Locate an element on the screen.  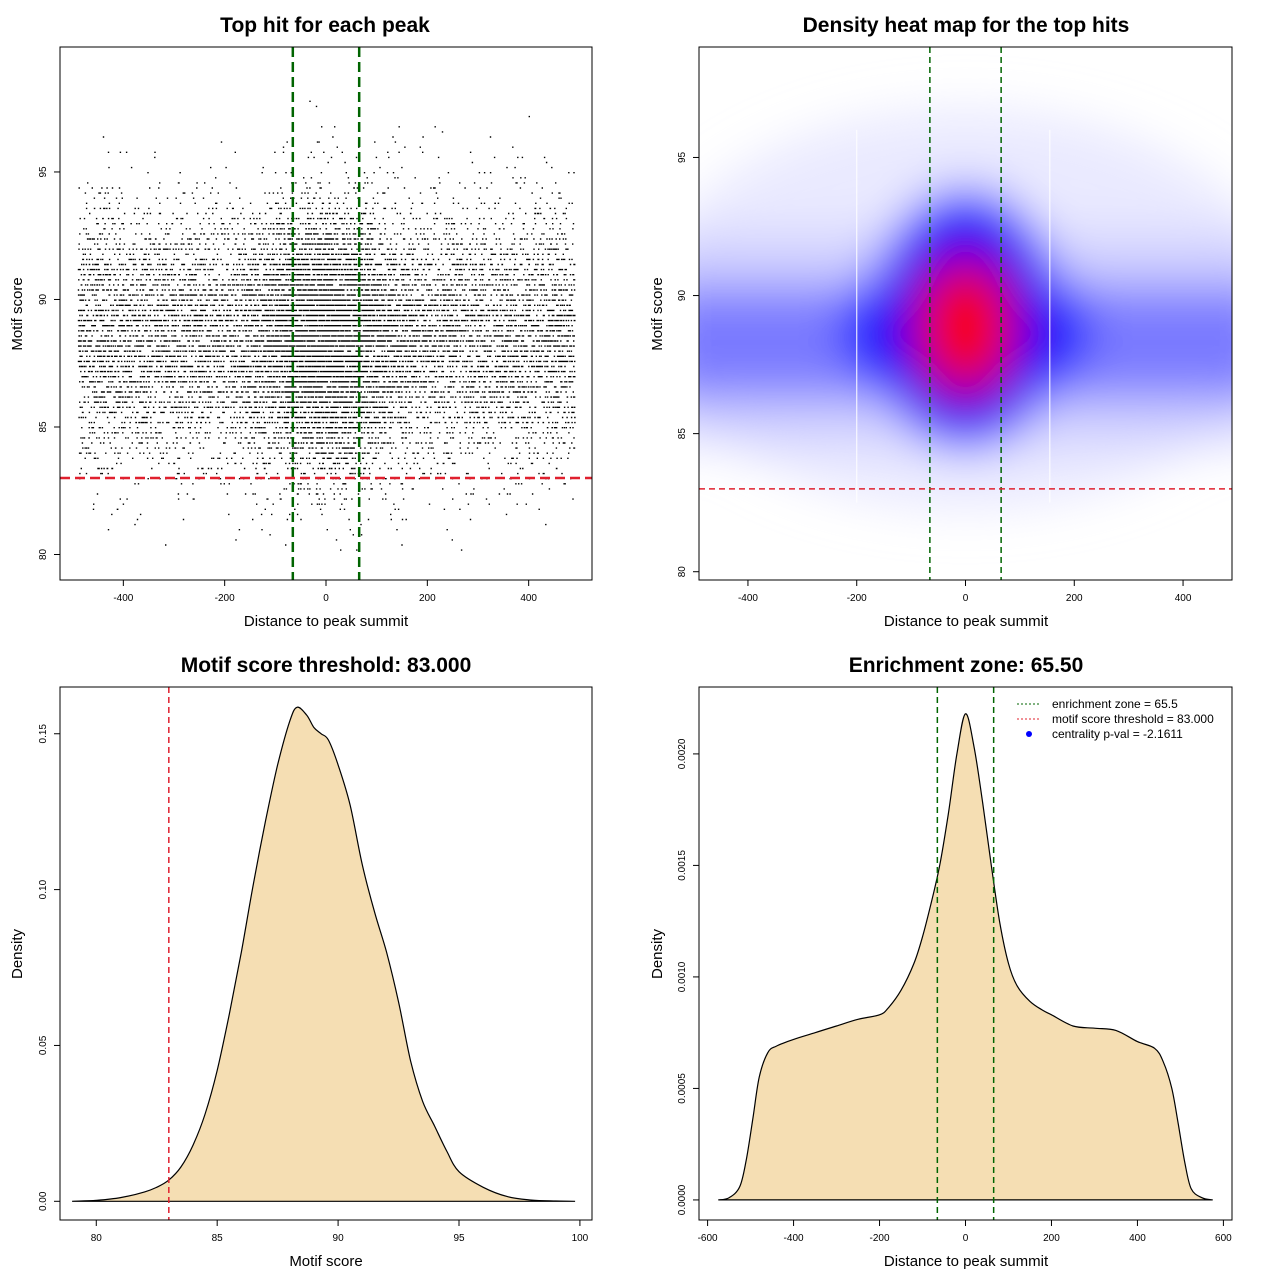
distance-density-title: Enrichment zone: 65.50 is located at coordinates (966, 665).